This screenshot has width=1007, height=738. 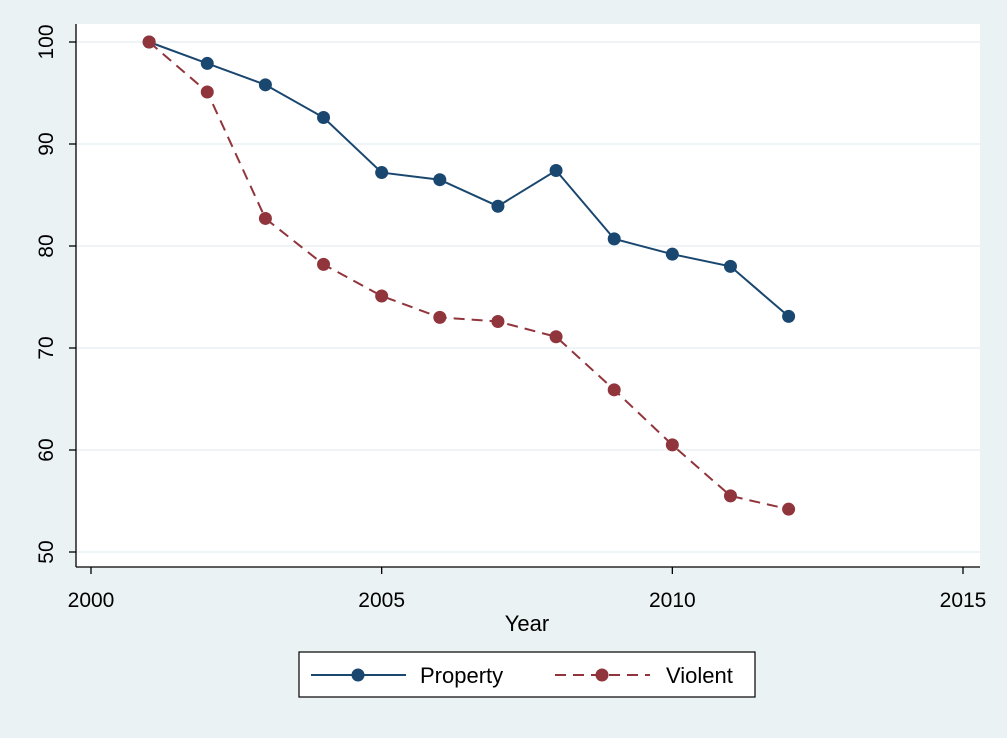 I want to click on y-tick-label: 60, so click(x=46, y=449).